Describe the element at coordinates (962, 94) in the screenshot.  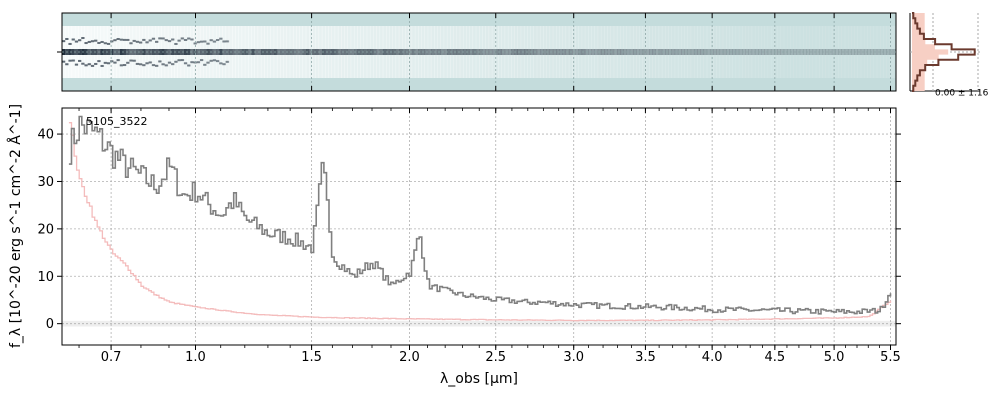
I see `profile-label: 0.00 ± 1.16` at that location.